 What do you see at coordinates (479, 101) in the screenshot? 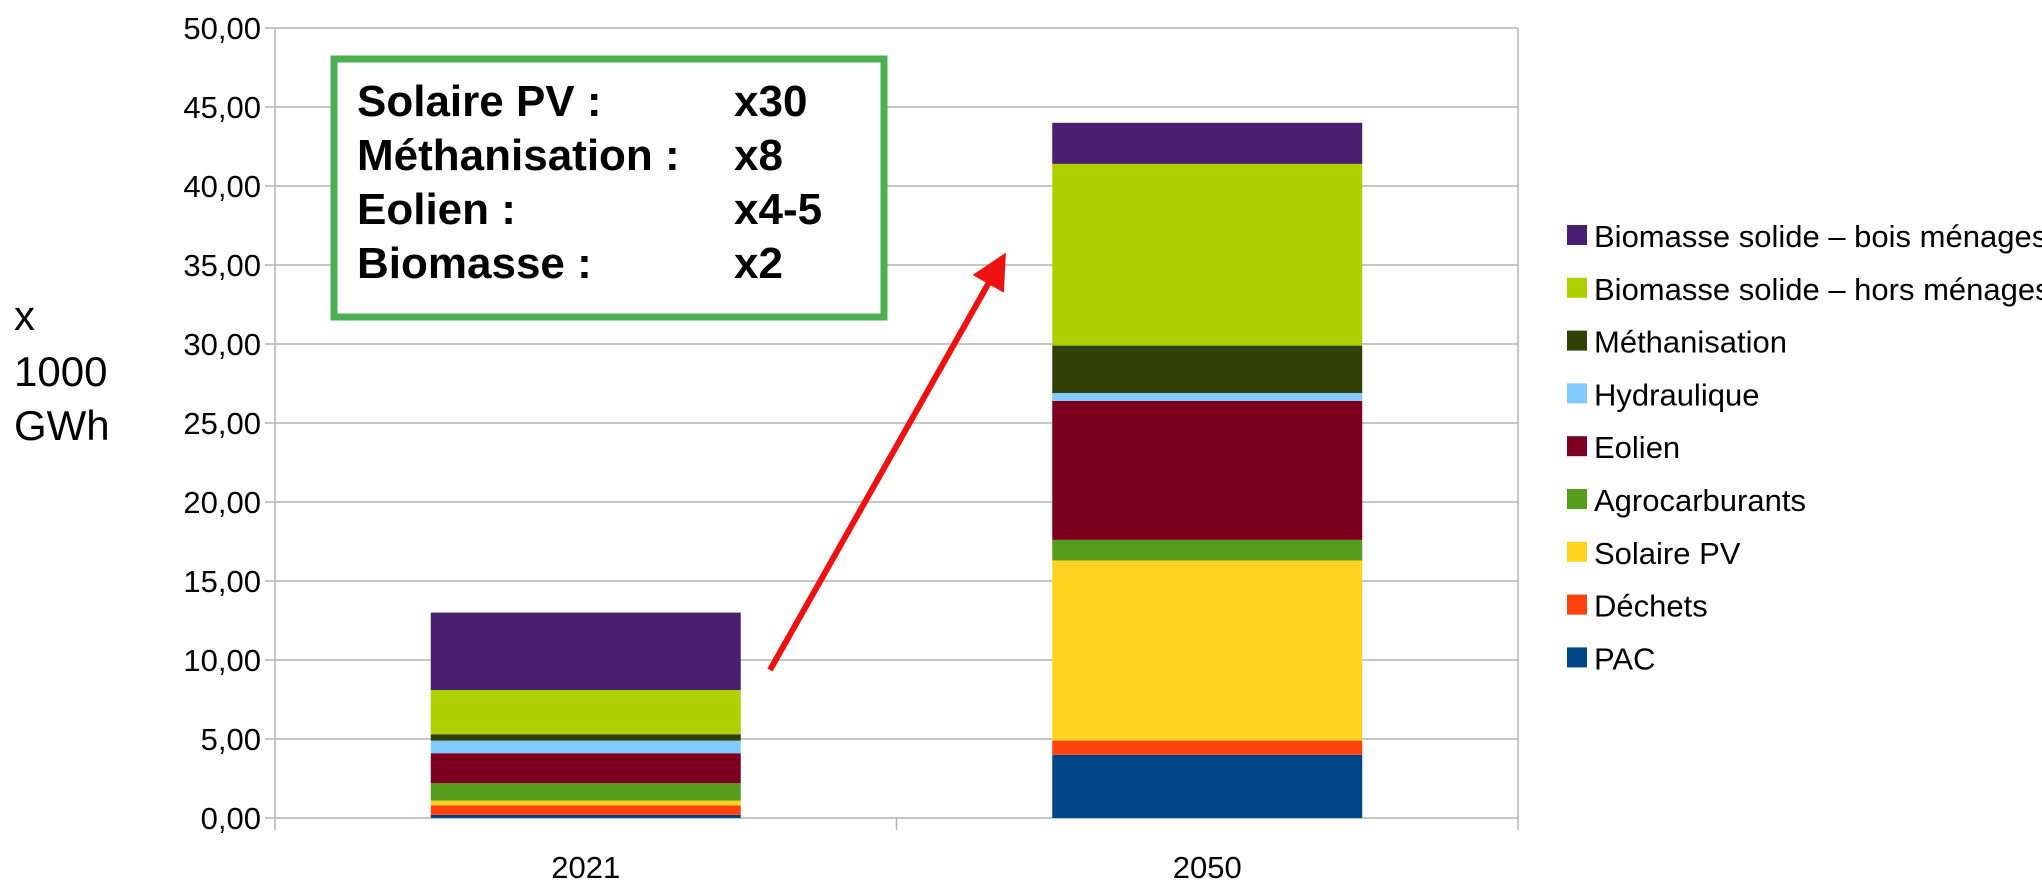
I see `annotation-label: Solaire PV :` at bounding box center [479, 101].